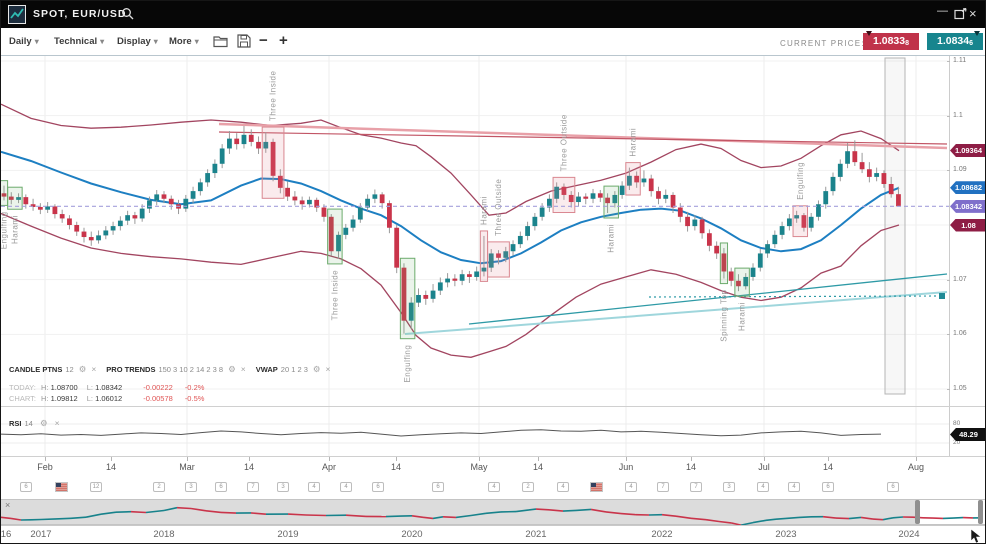  What do you see at coordinates (79, 41) in the screenshot?
I see `menu-technical: Technical ▾` at bounding box center [79, 41].